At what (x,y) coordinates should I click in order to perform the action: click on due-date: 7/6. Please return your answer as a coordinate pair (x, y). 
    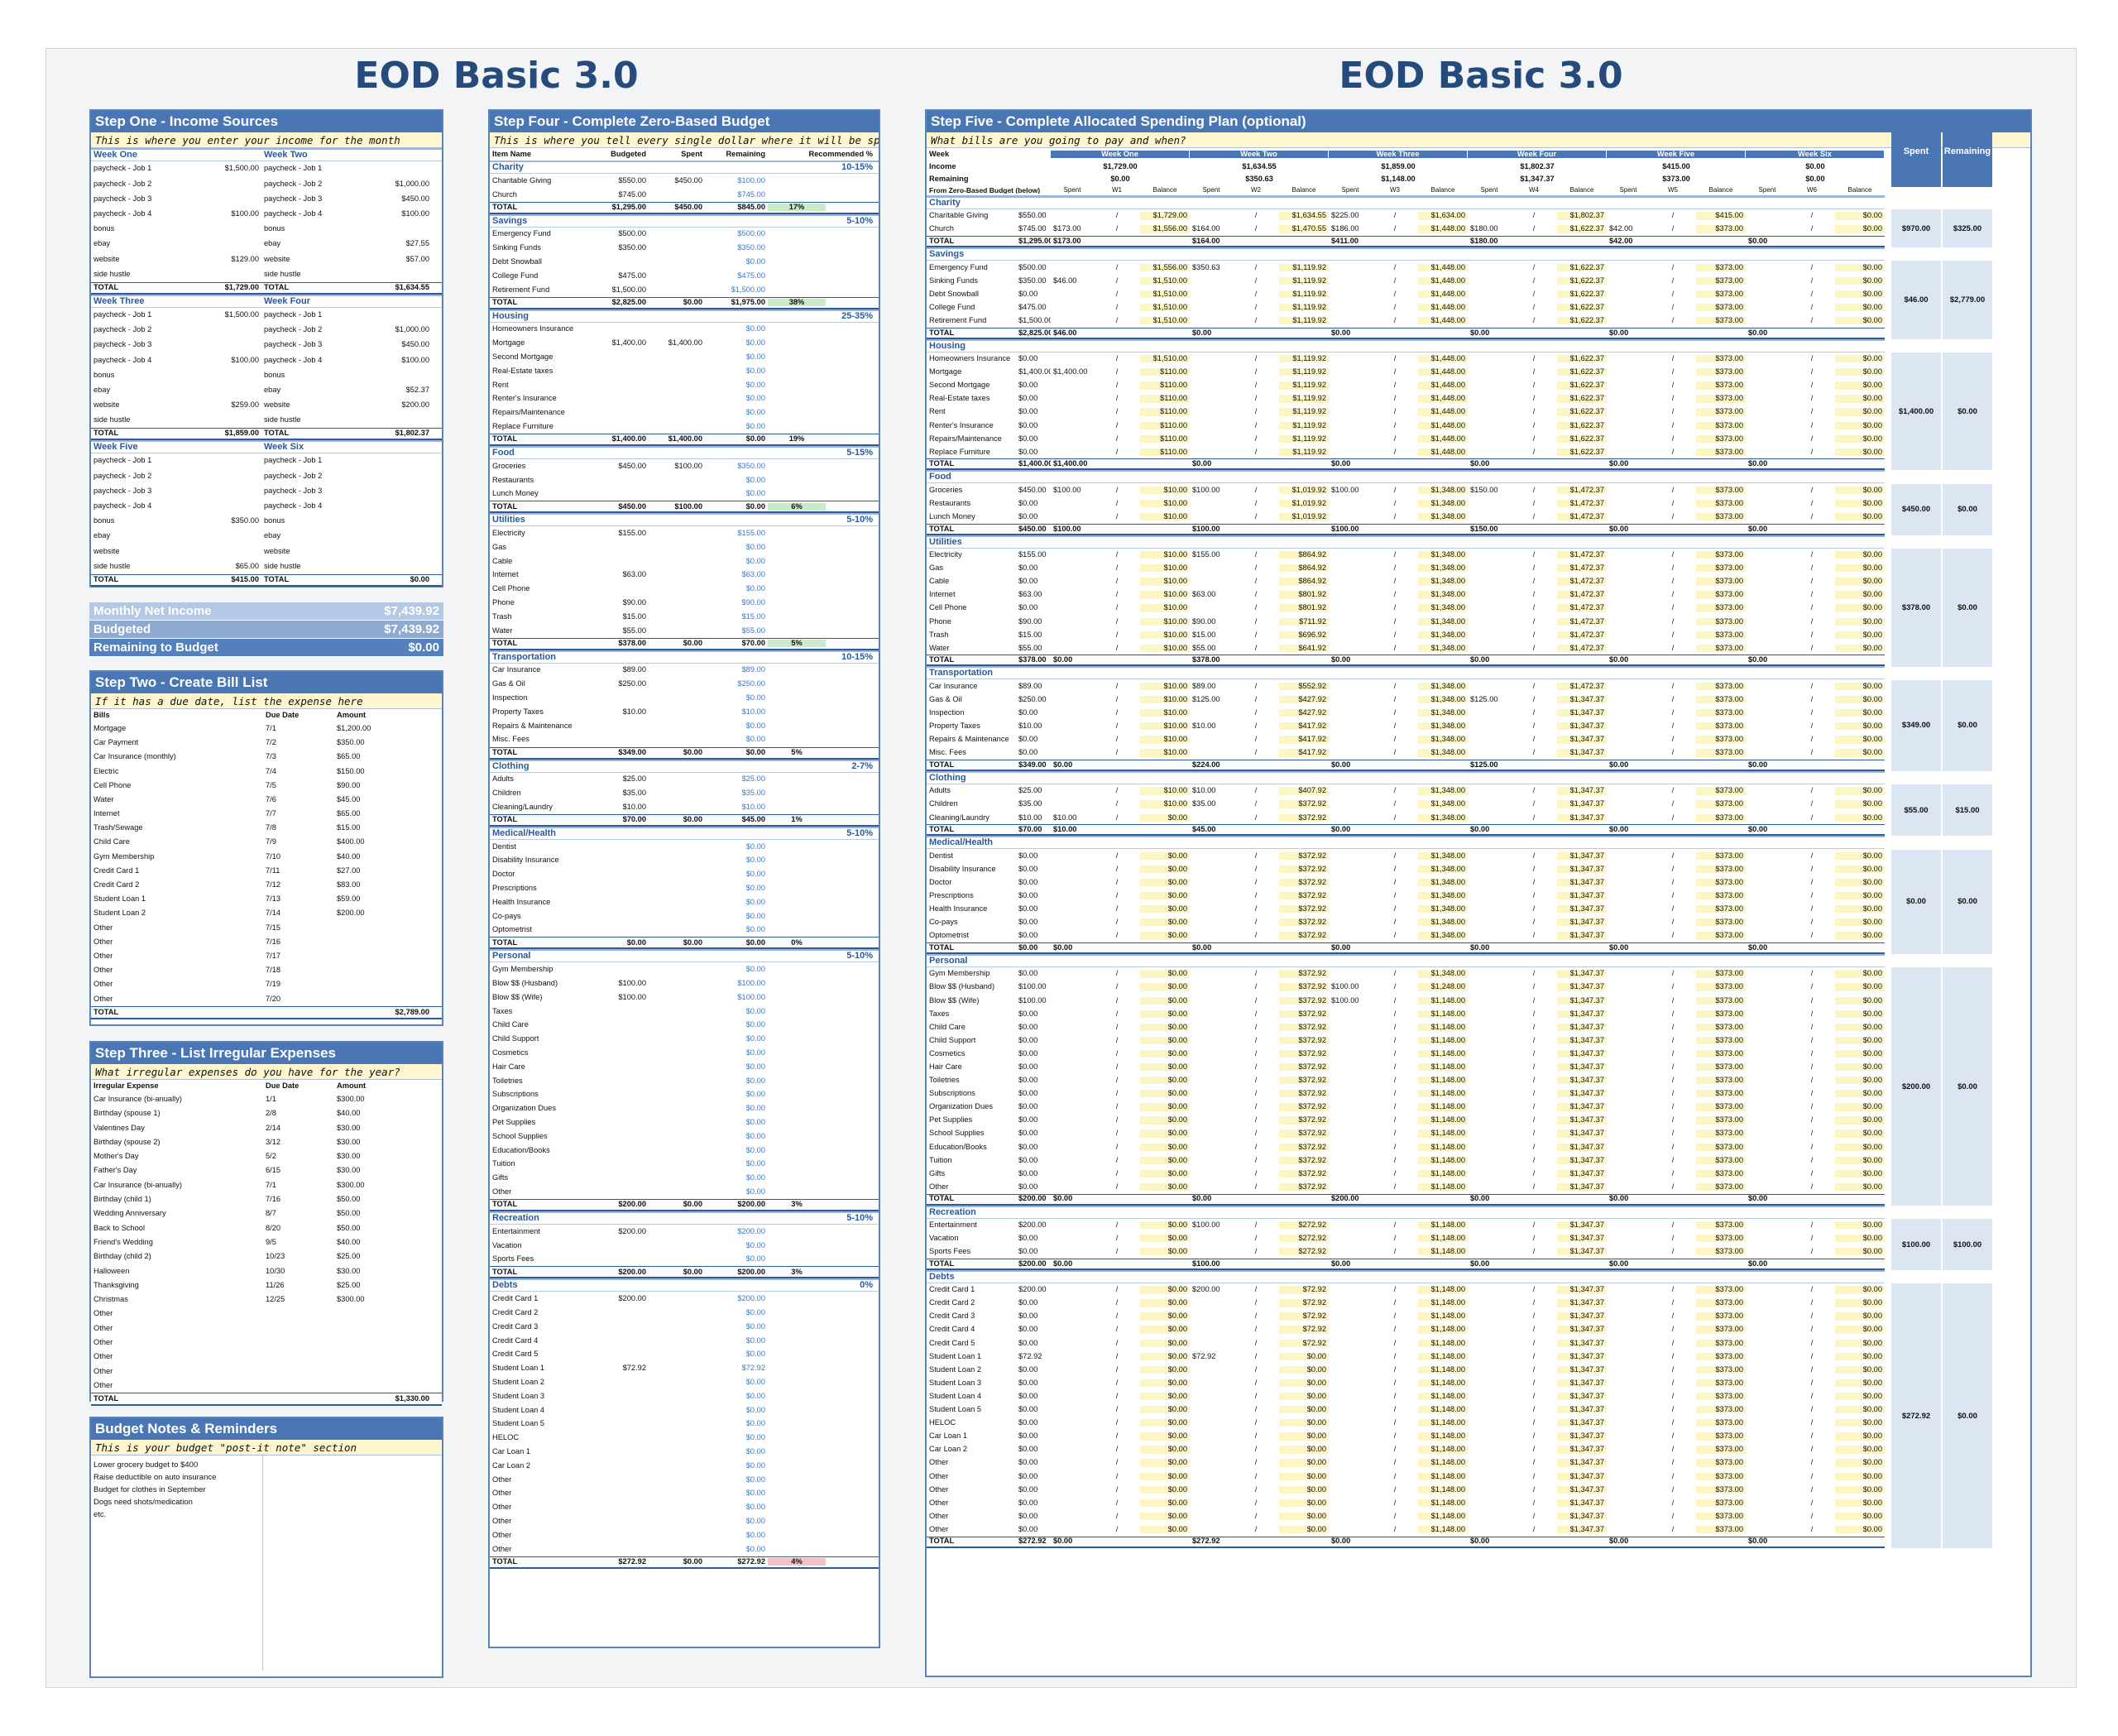
    Looking at the image, I should click on (271, 799).